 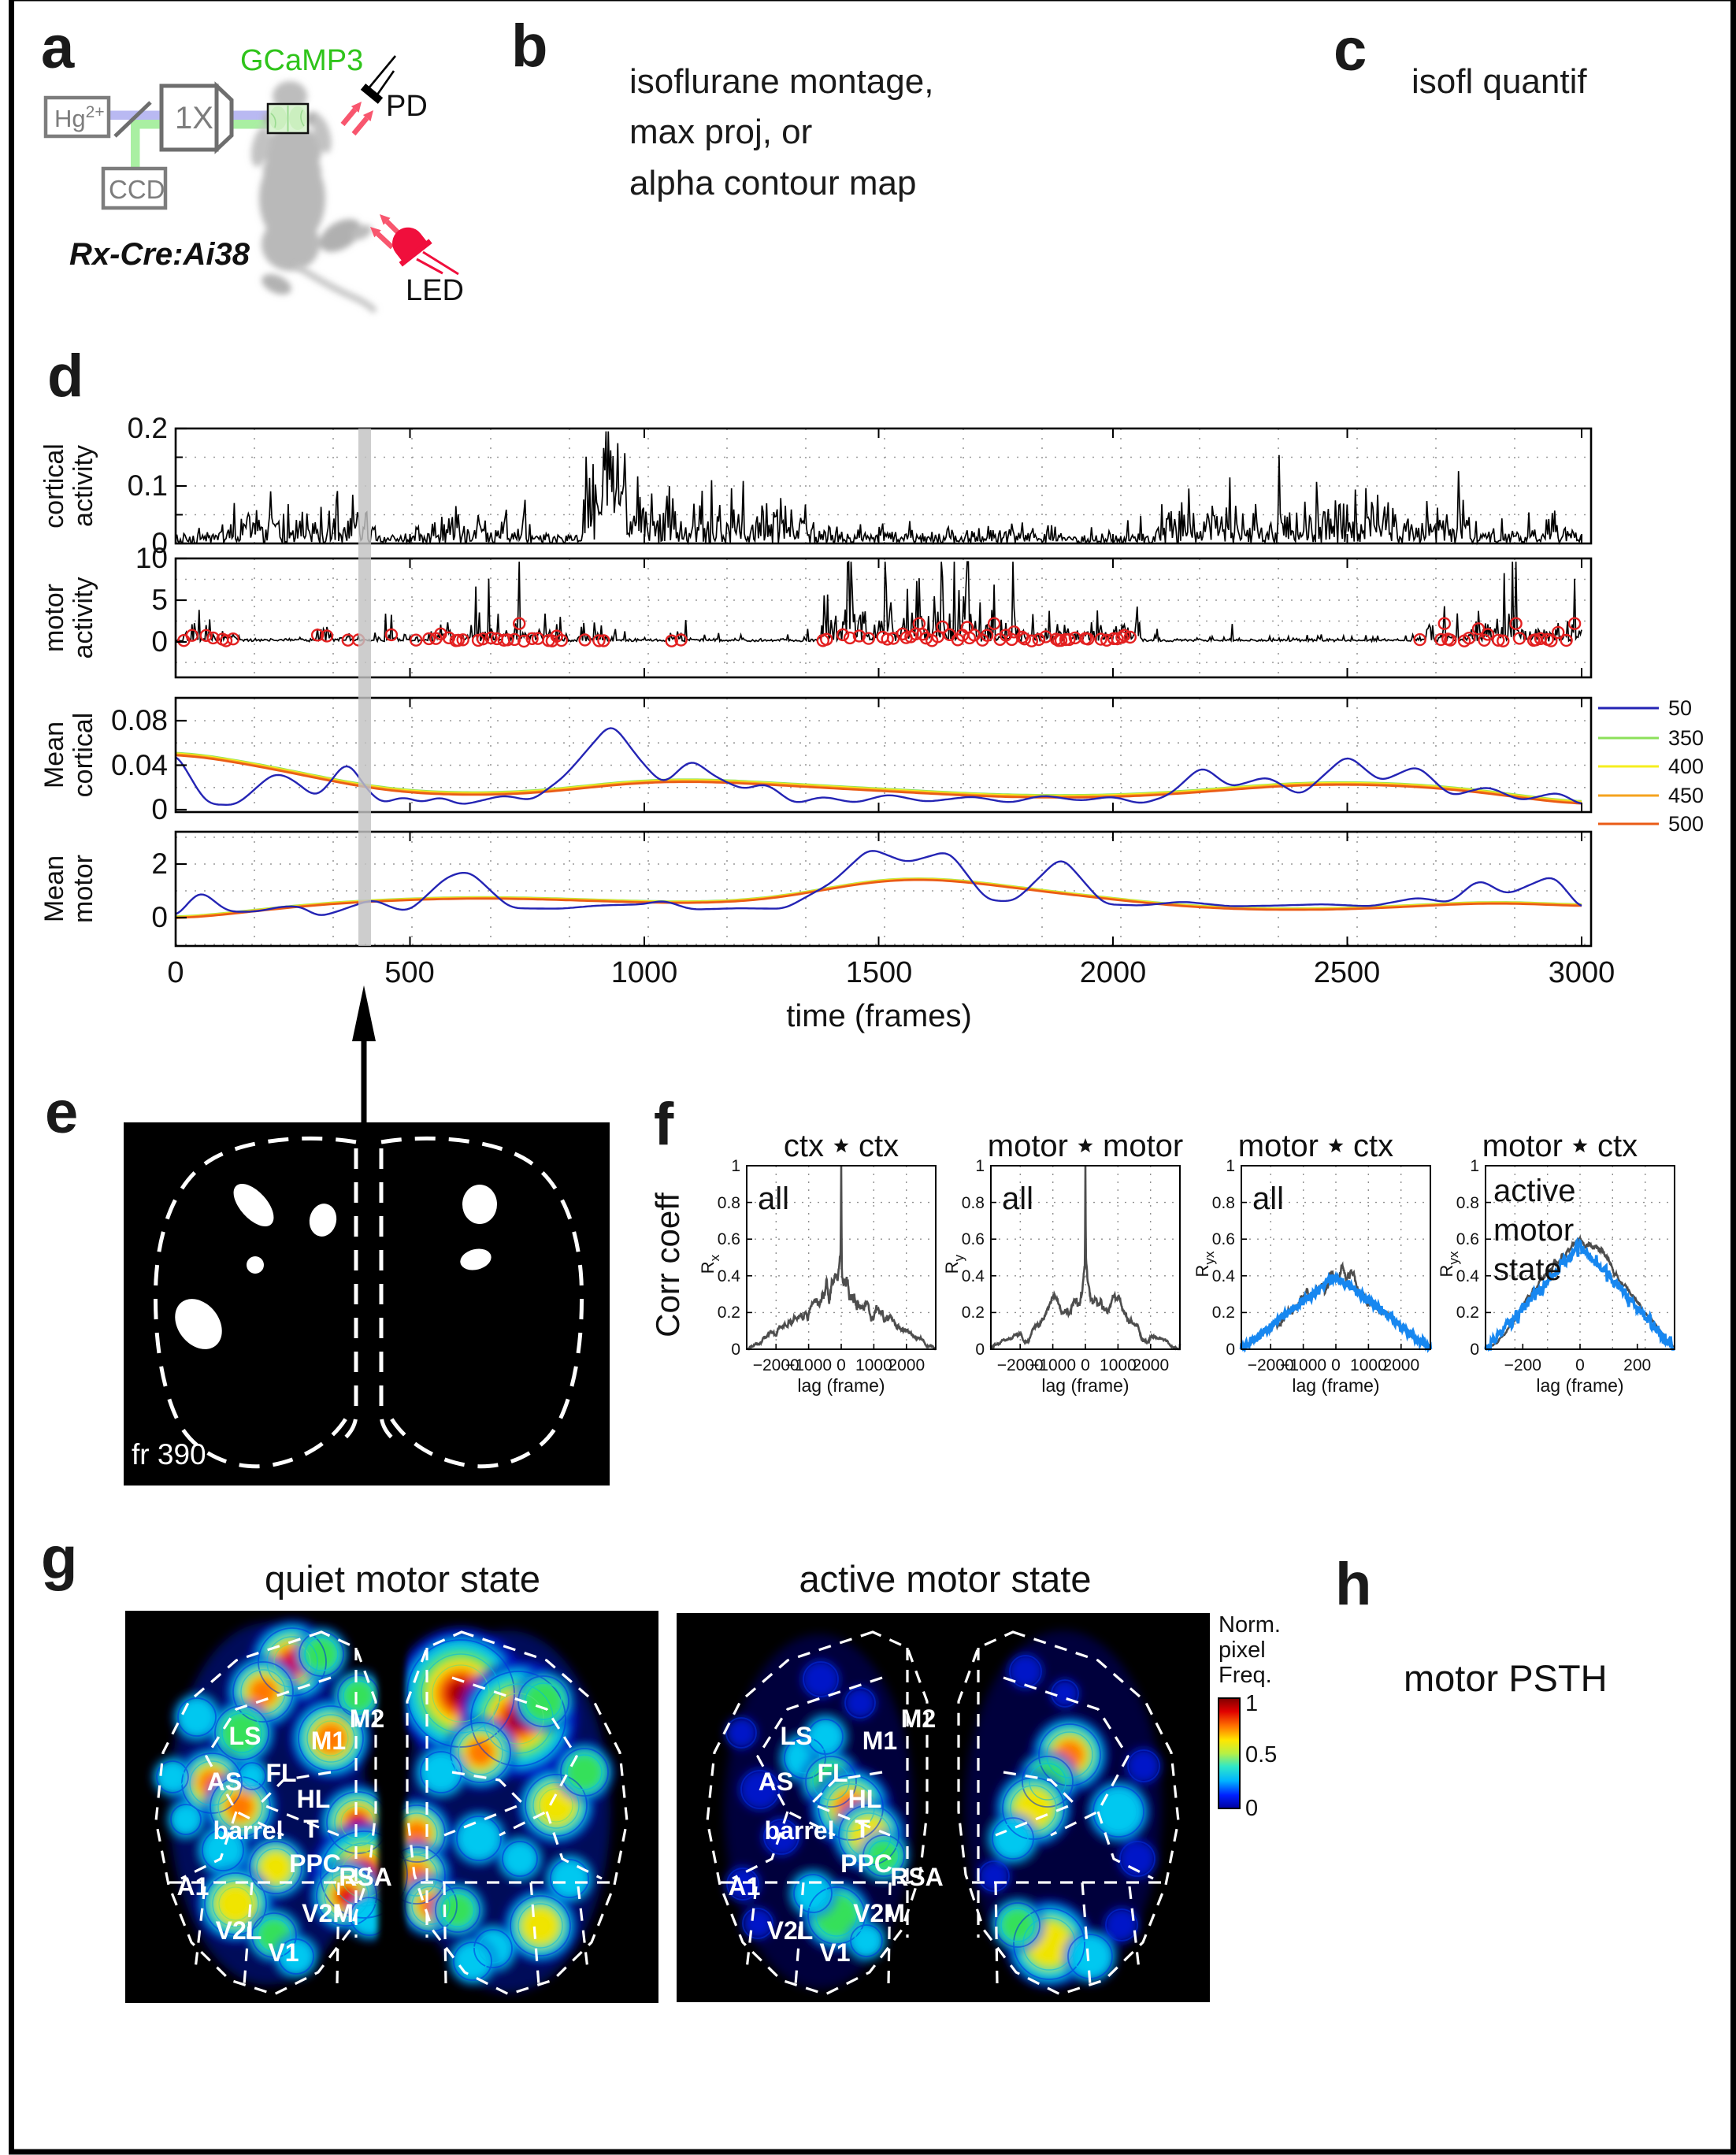 What do you see at coordinates (83, 618) in the screenshot?
I see `svg-text: activity` at bounding box center [83, 618].